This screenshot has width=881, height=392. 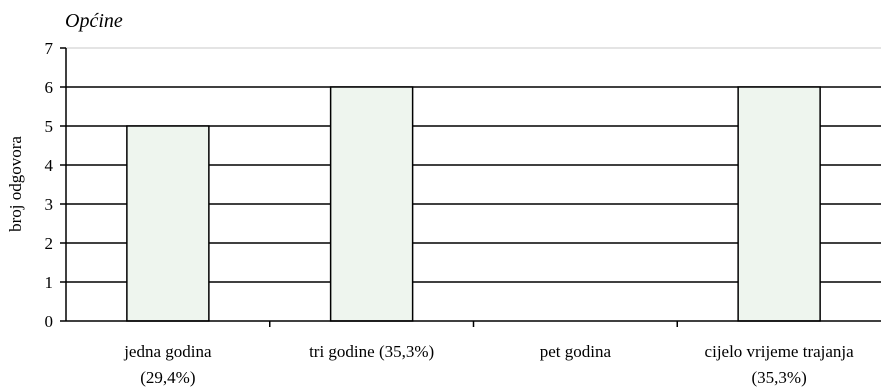 I want to click on y-tick-label: 1, so click(x=49, y=282).